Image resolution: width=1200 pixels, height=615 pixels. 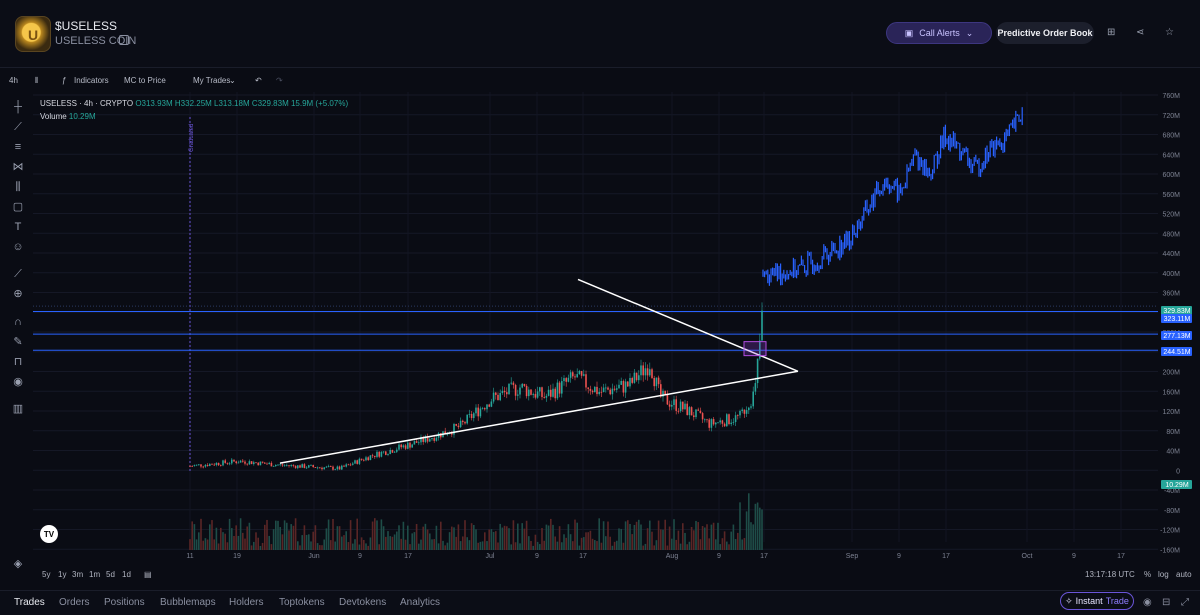 What do you see at coordinates (95, 574) in the screenshot?
I see `range-1m: 1m` at bounding box center [95, 574].